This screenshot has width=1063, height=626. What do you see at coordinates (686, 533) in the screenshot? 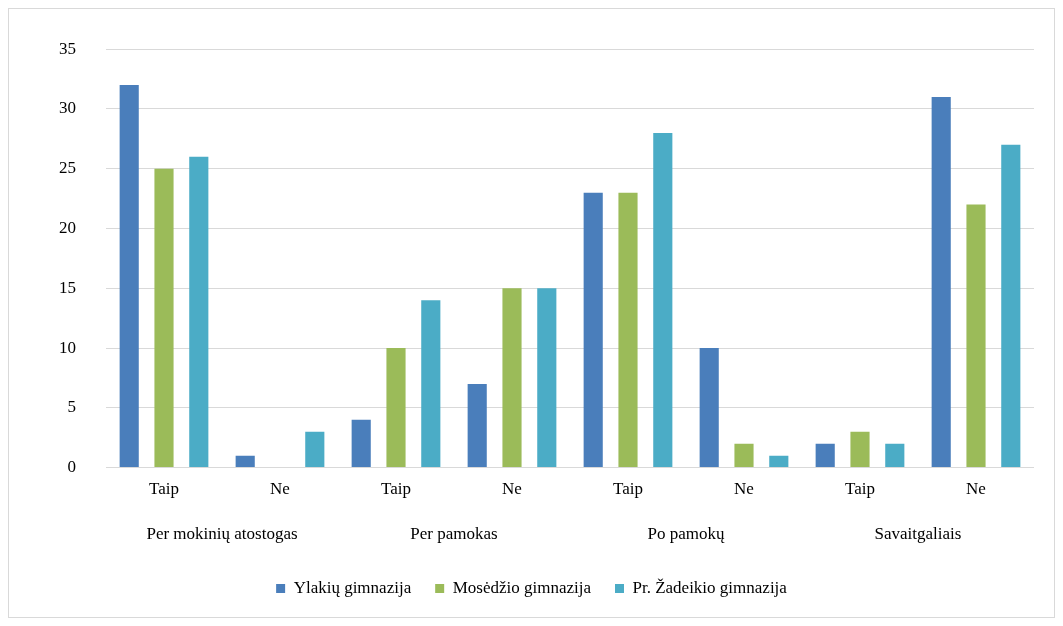
I see `text: Po pamokų` at bounding box center [686, 533].